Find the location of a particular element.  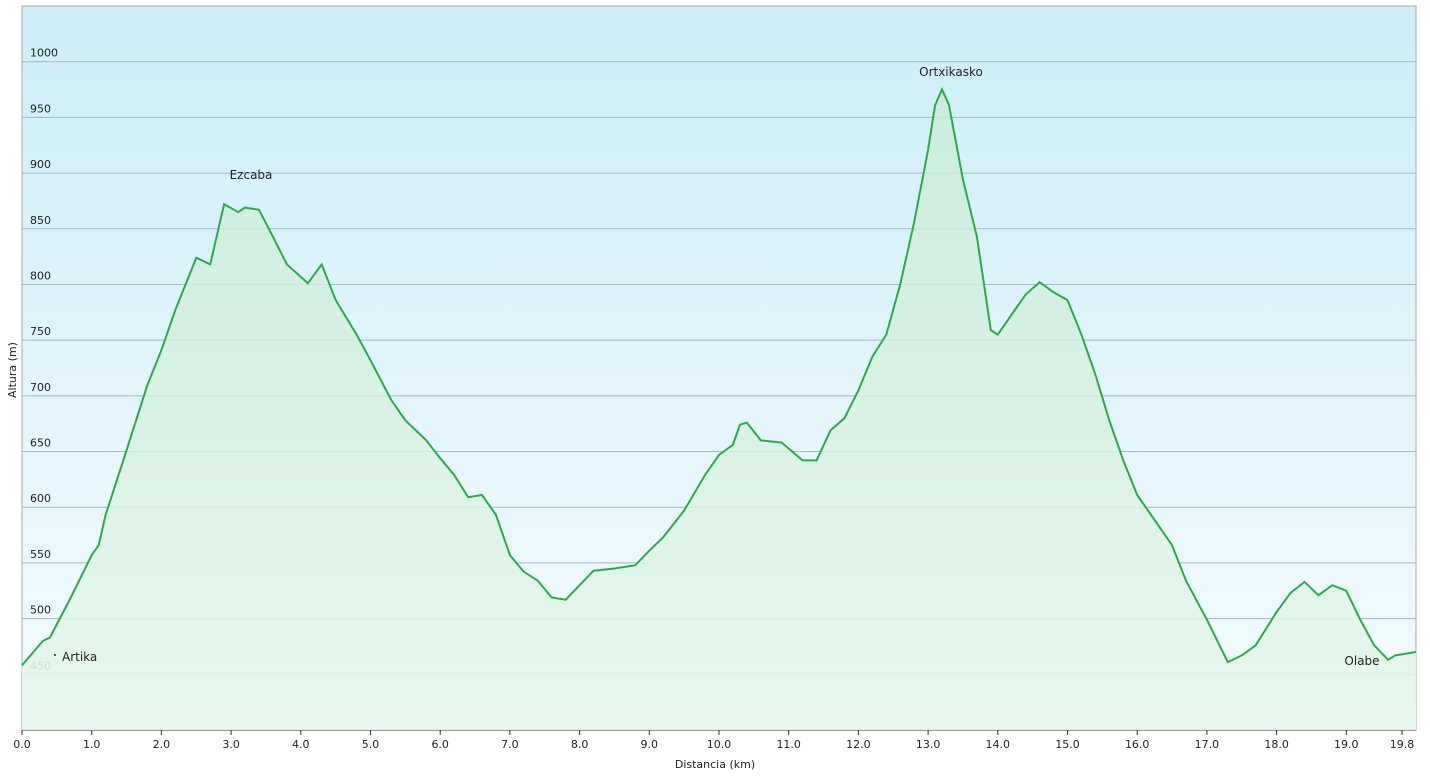

x-tick-label: 16.0 is located at coordinates (1137, 744).